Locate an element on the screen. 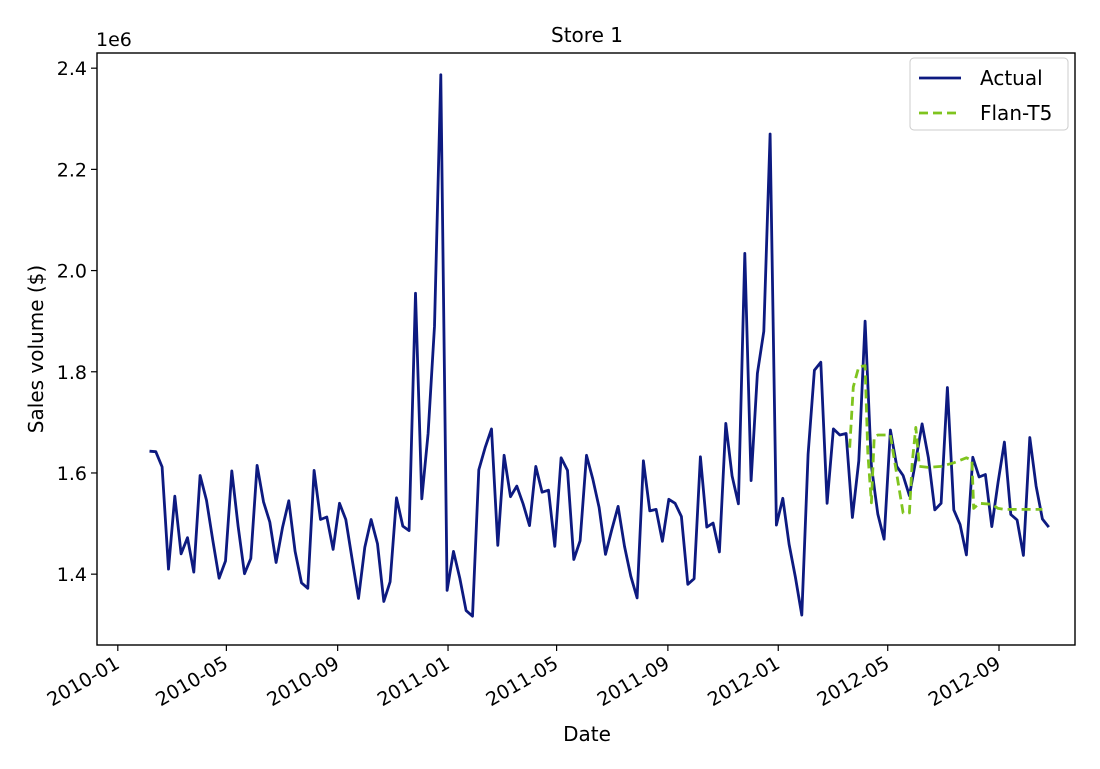 Image resolution: width=1100 pixels, height=769 pixels. legend-label-flan-t5: Flan-T5 is located at coordinates (1016, 113).